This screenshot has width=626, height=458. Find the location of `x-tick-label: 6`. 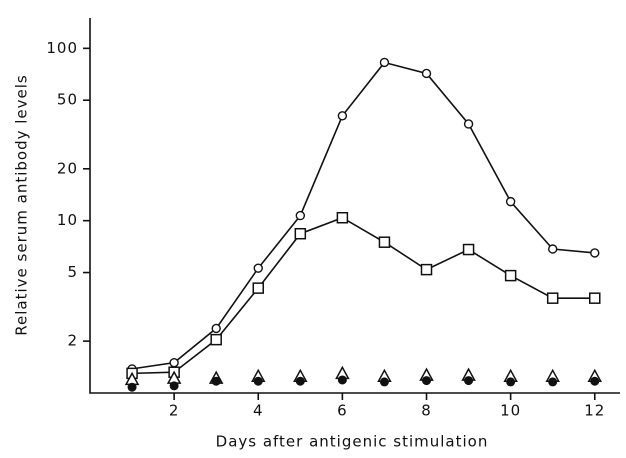

x-tick-label: 6 is located at coordinates (342, 411).